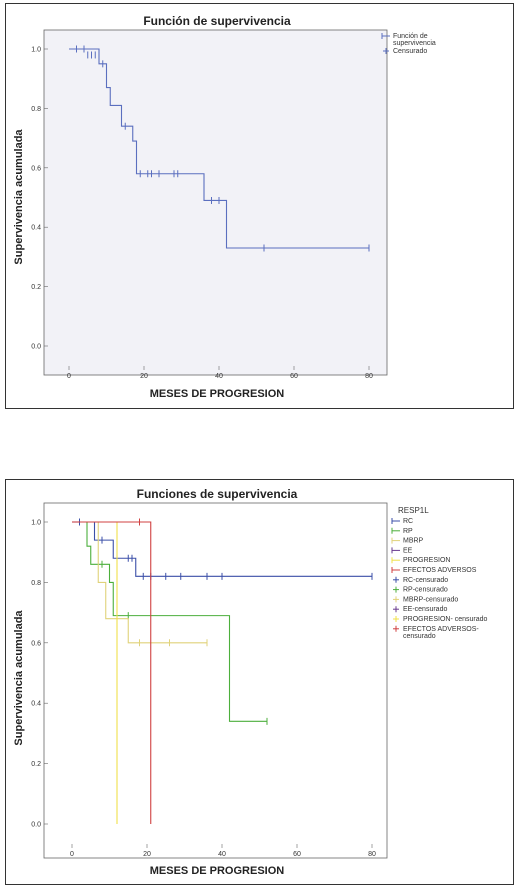 Image resolution: width=520 pixels, height=890 pixels. I want to click on survival-line-mbrp, so click(139, 582).